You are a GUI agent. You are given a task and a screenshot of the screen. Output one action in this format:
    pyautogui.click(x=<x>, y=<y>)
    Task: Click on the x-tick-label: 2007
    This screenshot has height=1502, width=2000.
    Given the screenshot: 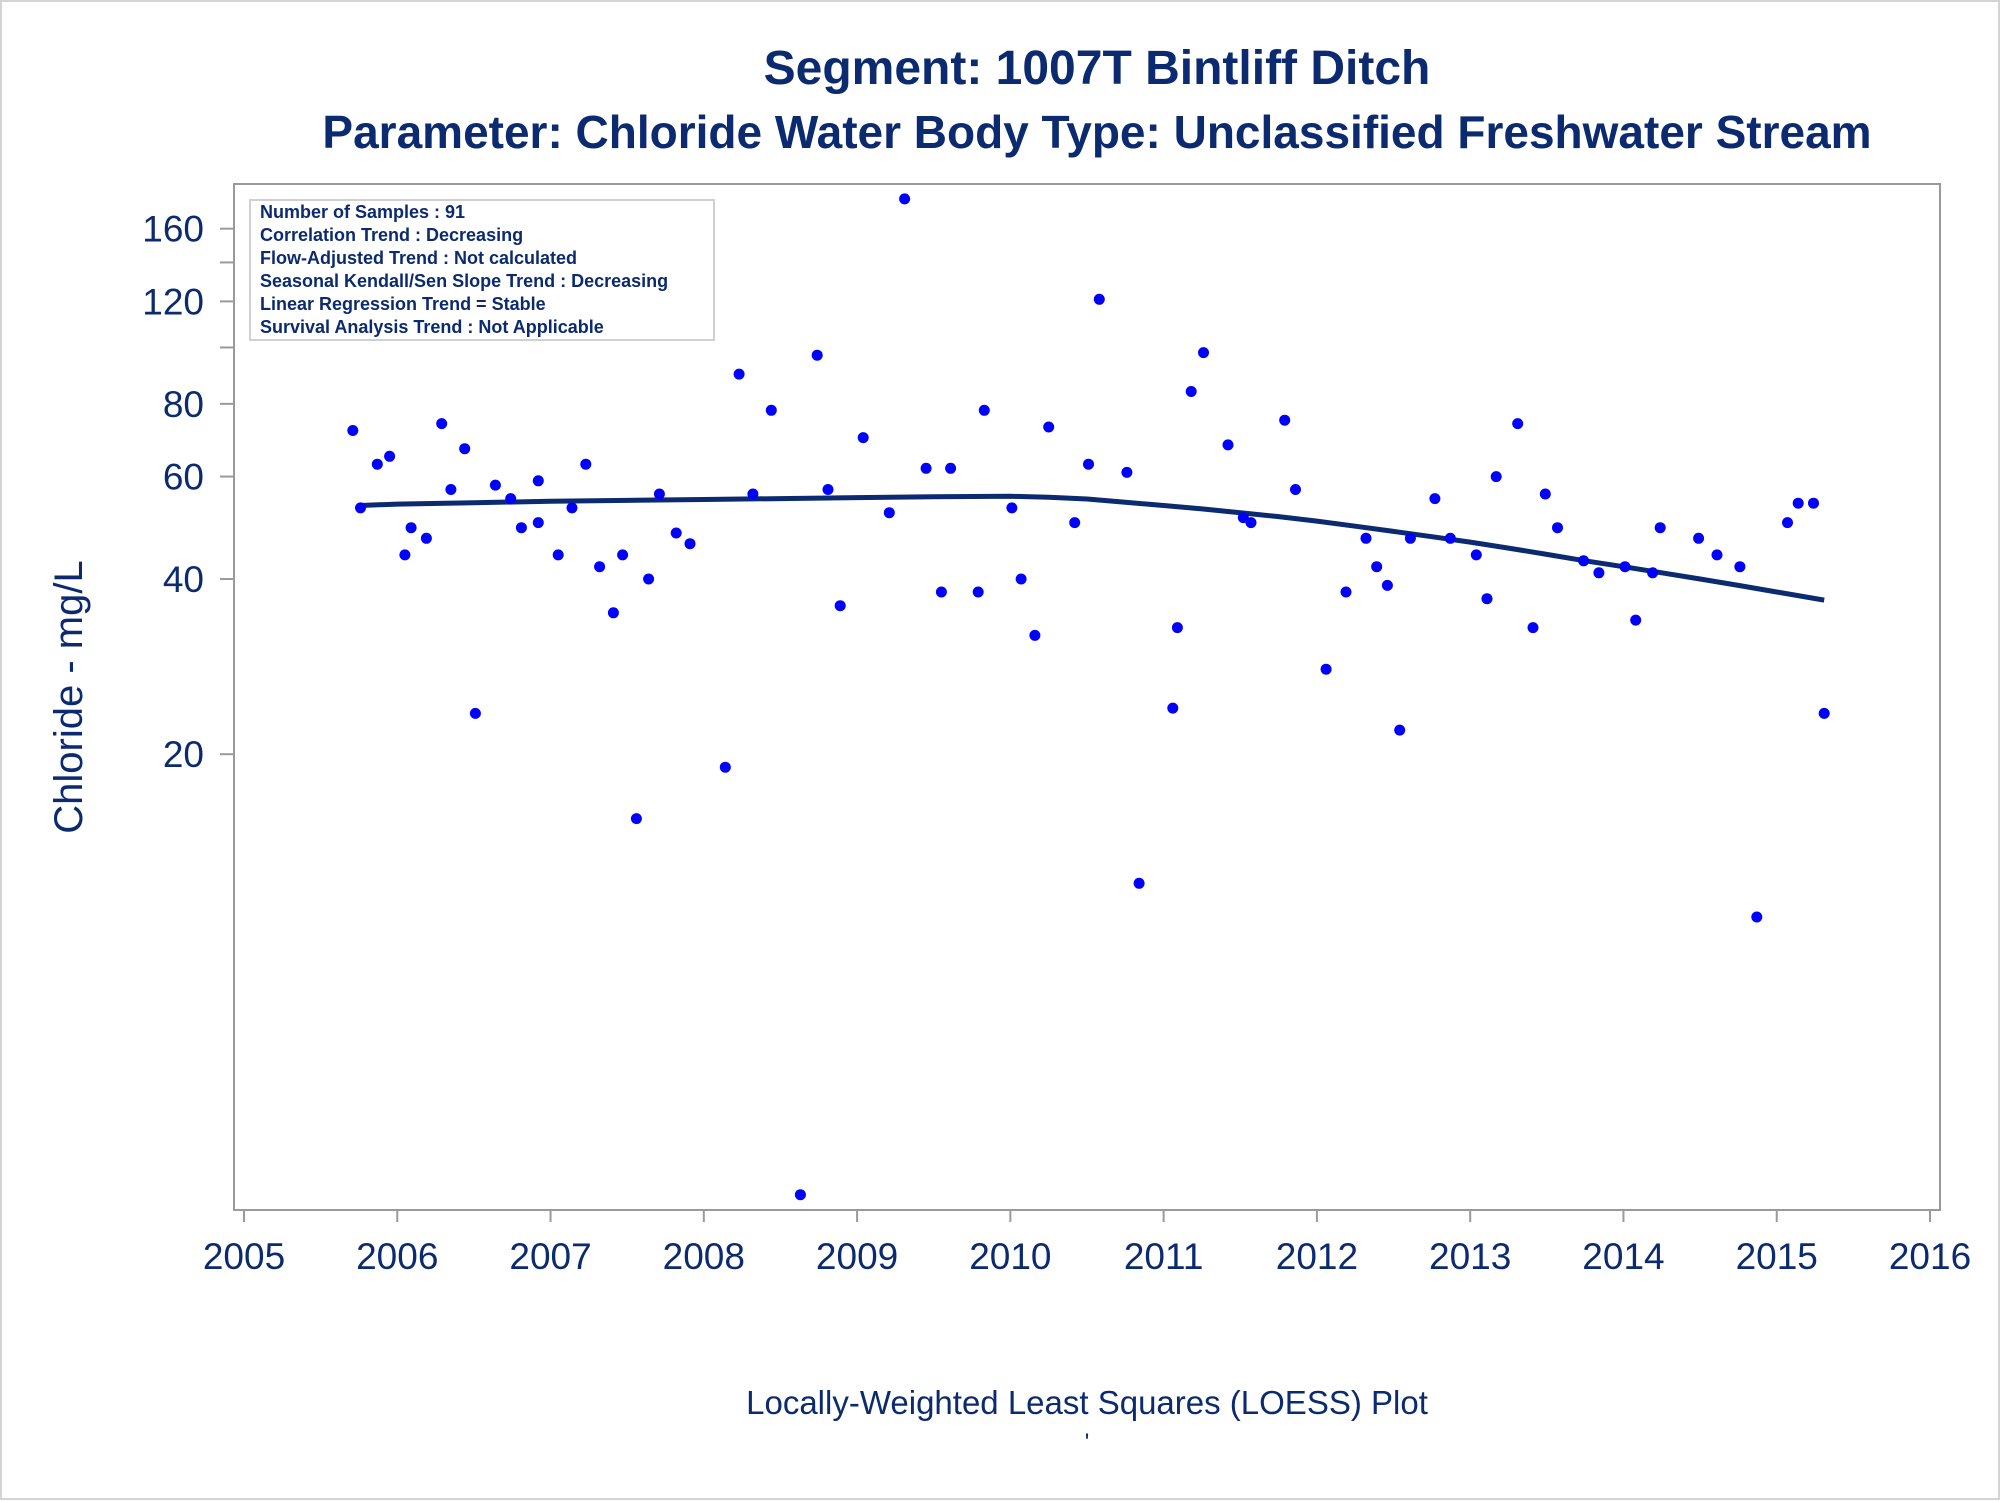 What is the action you would take?
    pyautogui.click(x=550, y=1256)
    